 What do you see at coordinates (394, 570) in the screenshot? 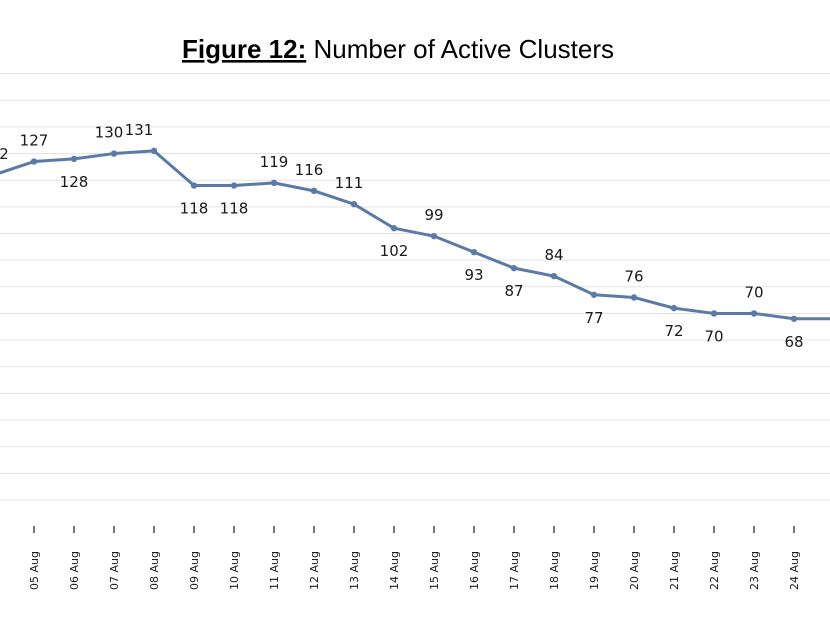
I see `x-tick-label: 14 Aug` at bounding box center [394, 570].